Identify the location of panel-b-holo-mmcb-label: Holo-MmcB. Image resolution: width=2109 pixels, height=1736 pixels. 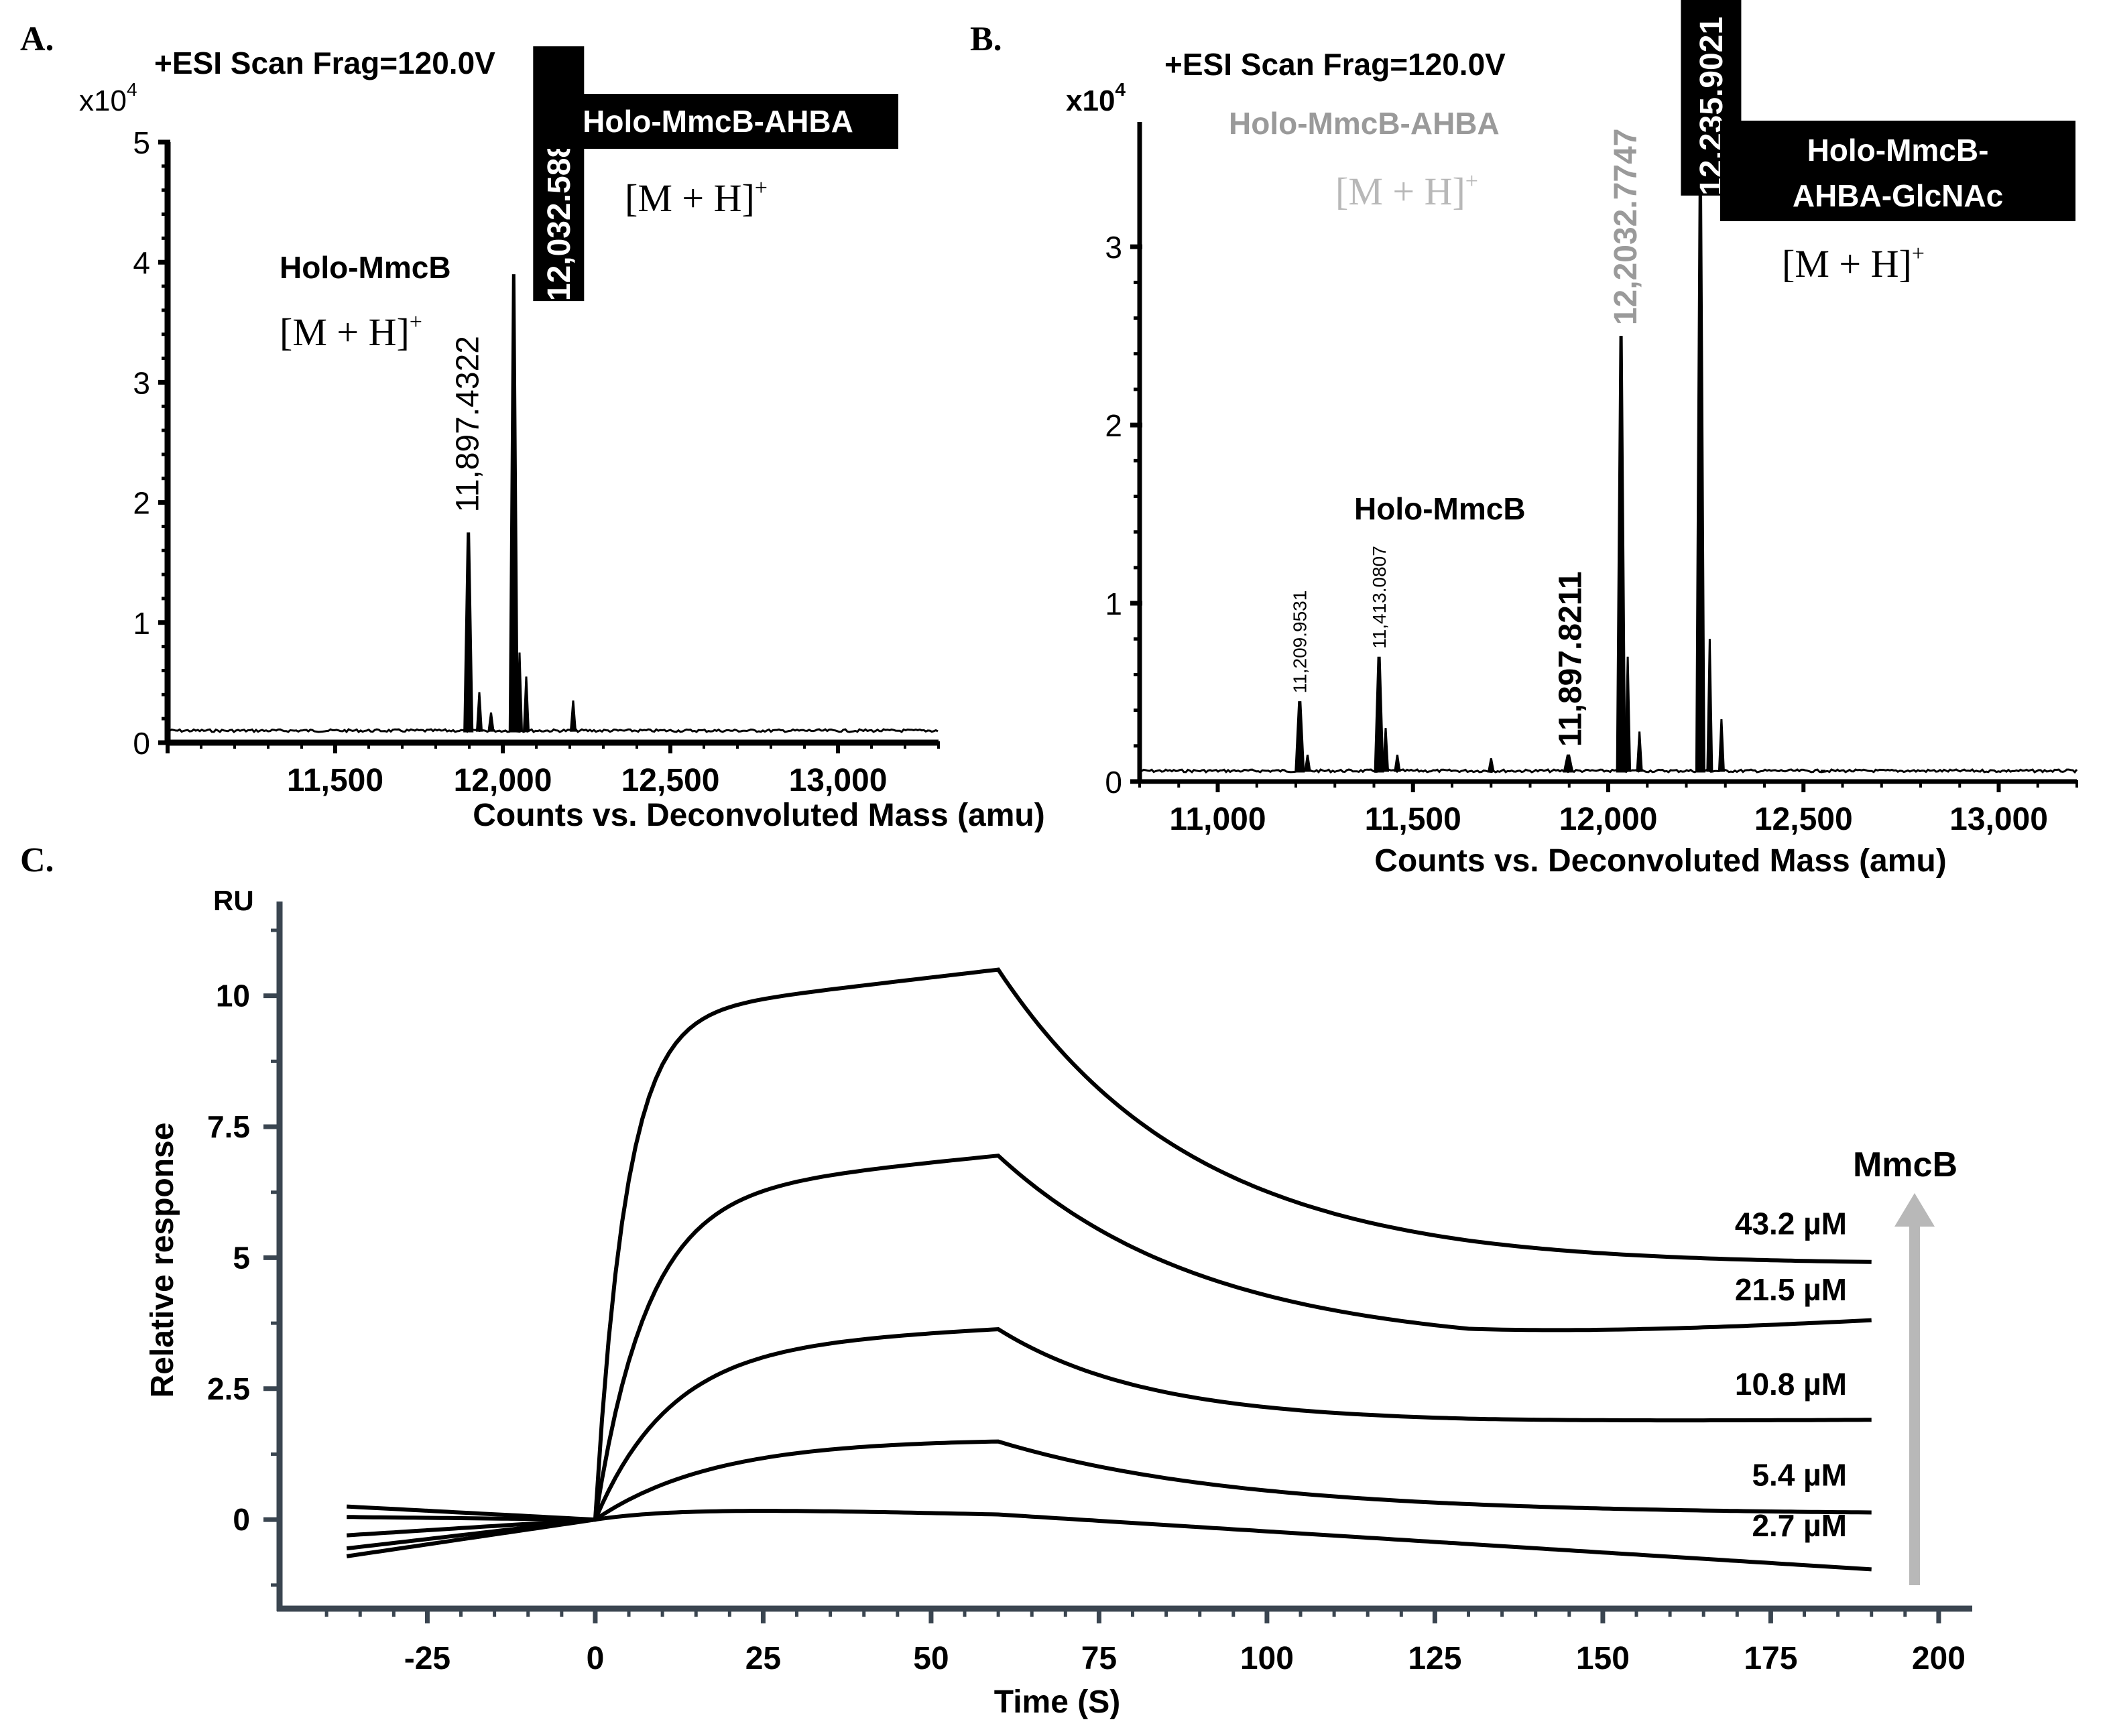
(1440, 508).